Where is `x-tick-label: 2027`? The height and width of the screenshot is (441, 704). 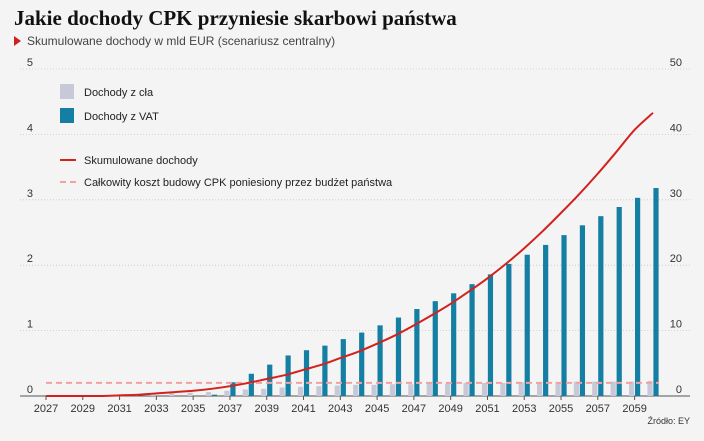
x-tick-label: 2027 is located at coordinates (46, 409).